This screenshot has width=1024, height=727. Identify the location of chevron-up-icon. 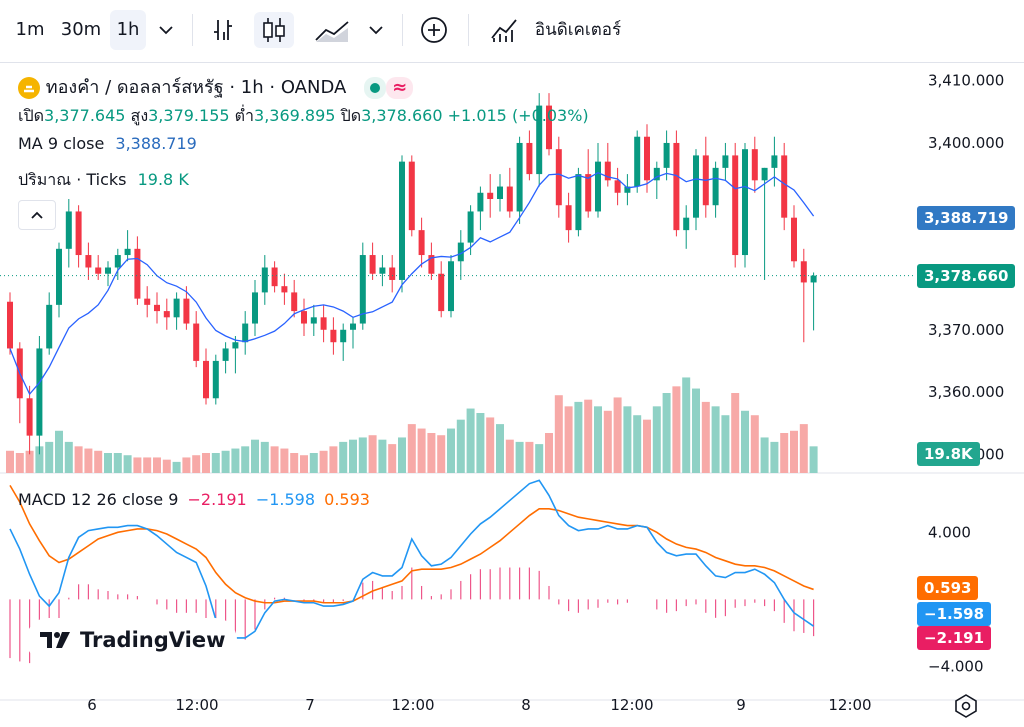
(37, 215).